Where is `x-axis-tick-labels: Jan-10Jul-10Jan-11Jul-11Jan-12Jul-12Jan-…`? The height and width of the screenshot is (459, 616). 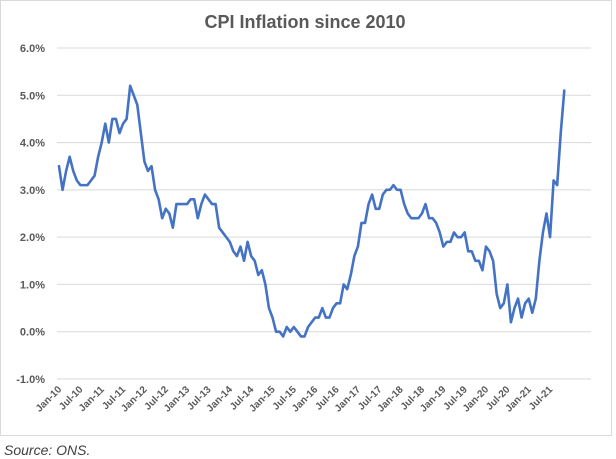
x-axis-tick-labels: Jan-10Jul-10Jan-11Jul-11Jan-12Jul-12Jan-… is located at coordinates (295, 399).